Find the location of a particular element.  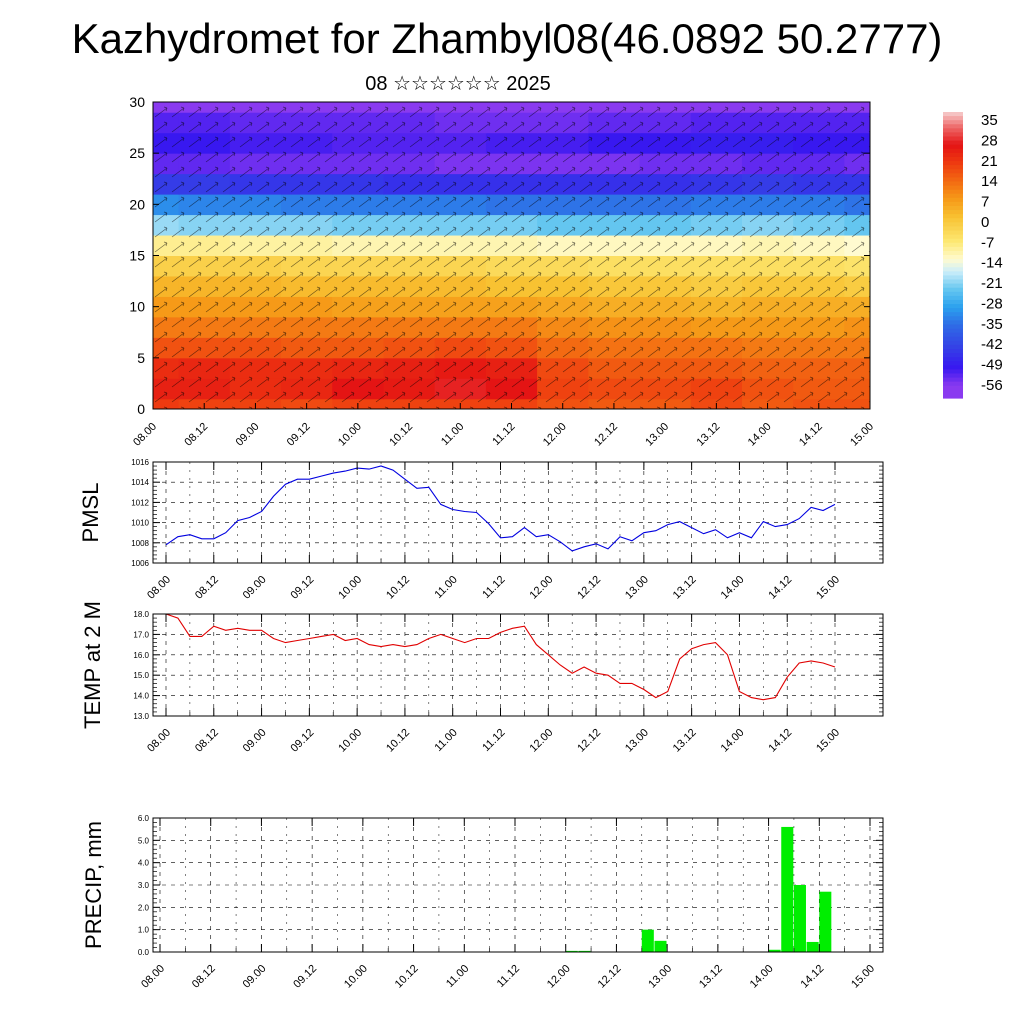

x-tick-label: 12.12 is located at coordinates (606, 435).